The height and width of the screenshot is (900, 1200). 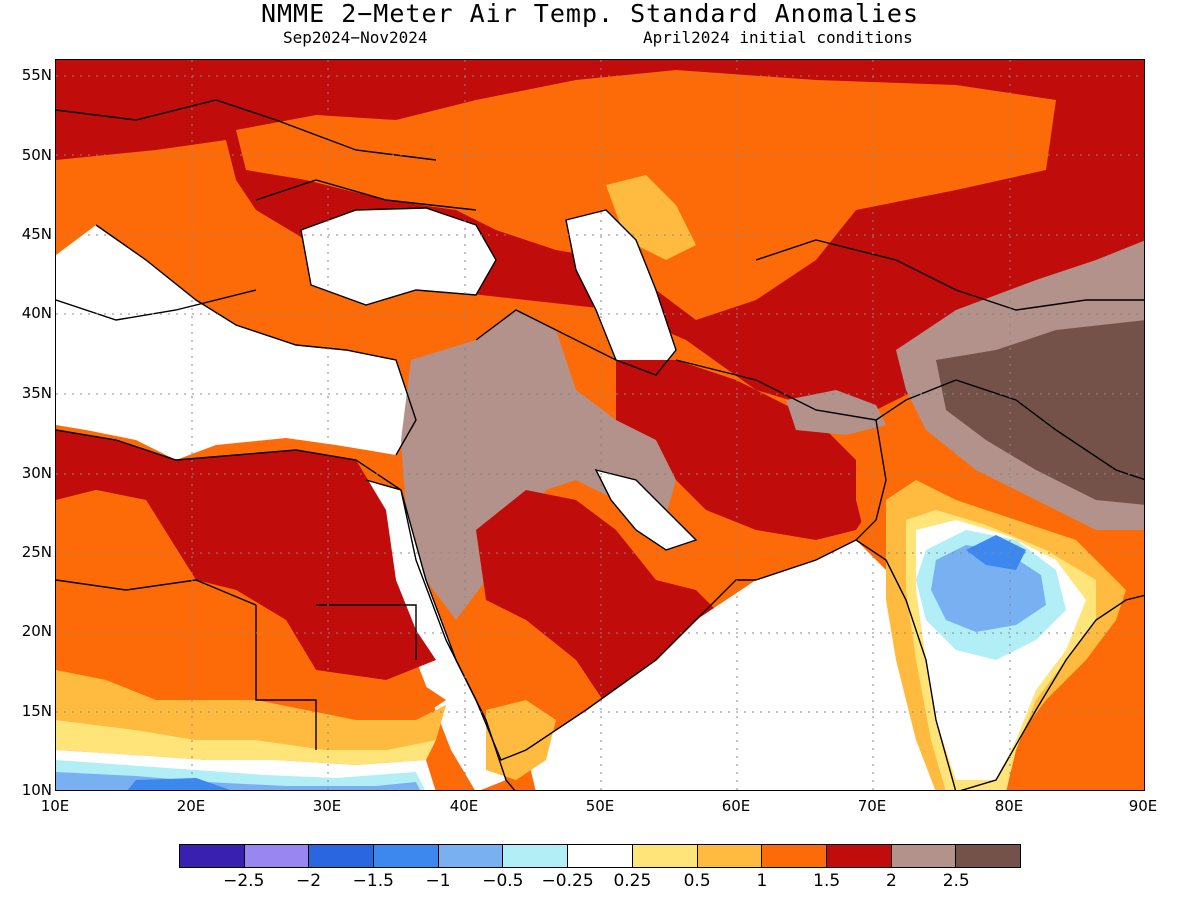 I want to click on legend-label: 0.5, so click(x=697, y=881).